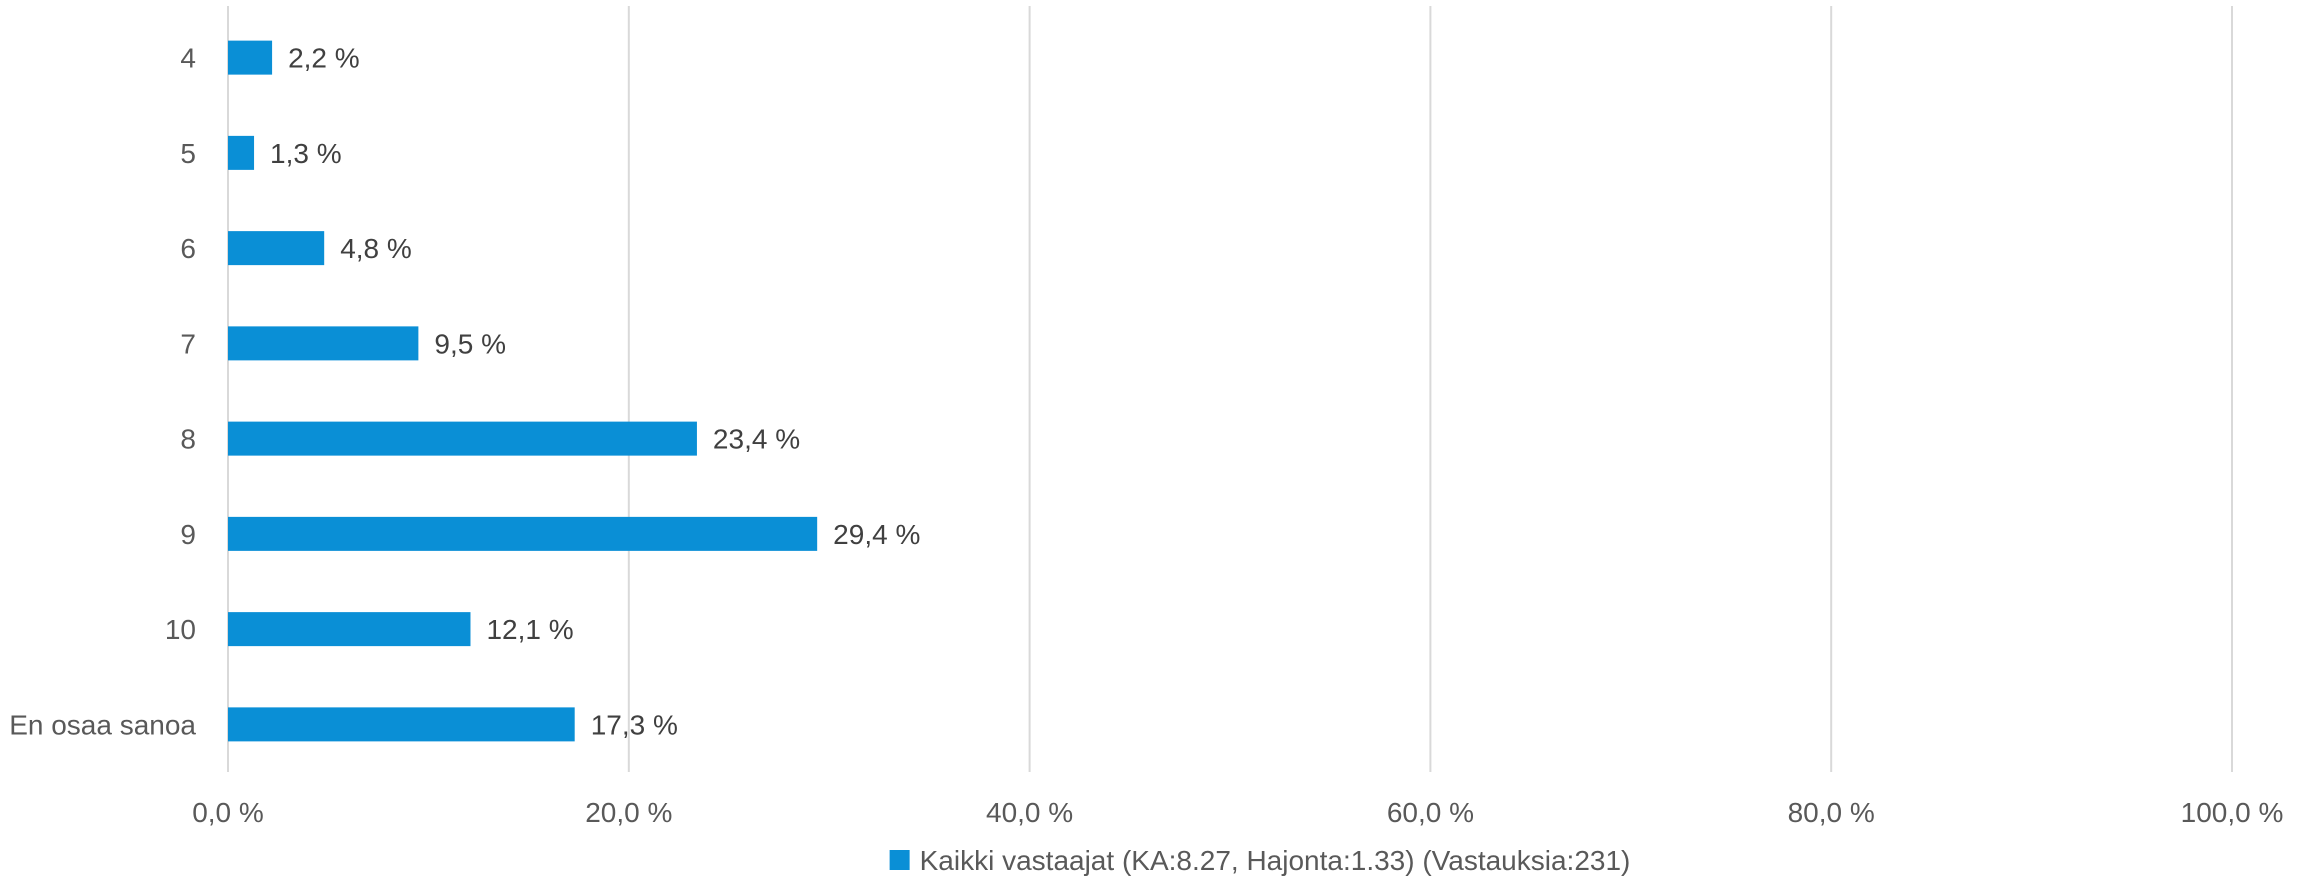 The height and width of the screenshot is (886, 2300). I want to click on x-tick-label: 80,0 %, so click(1831, 812).